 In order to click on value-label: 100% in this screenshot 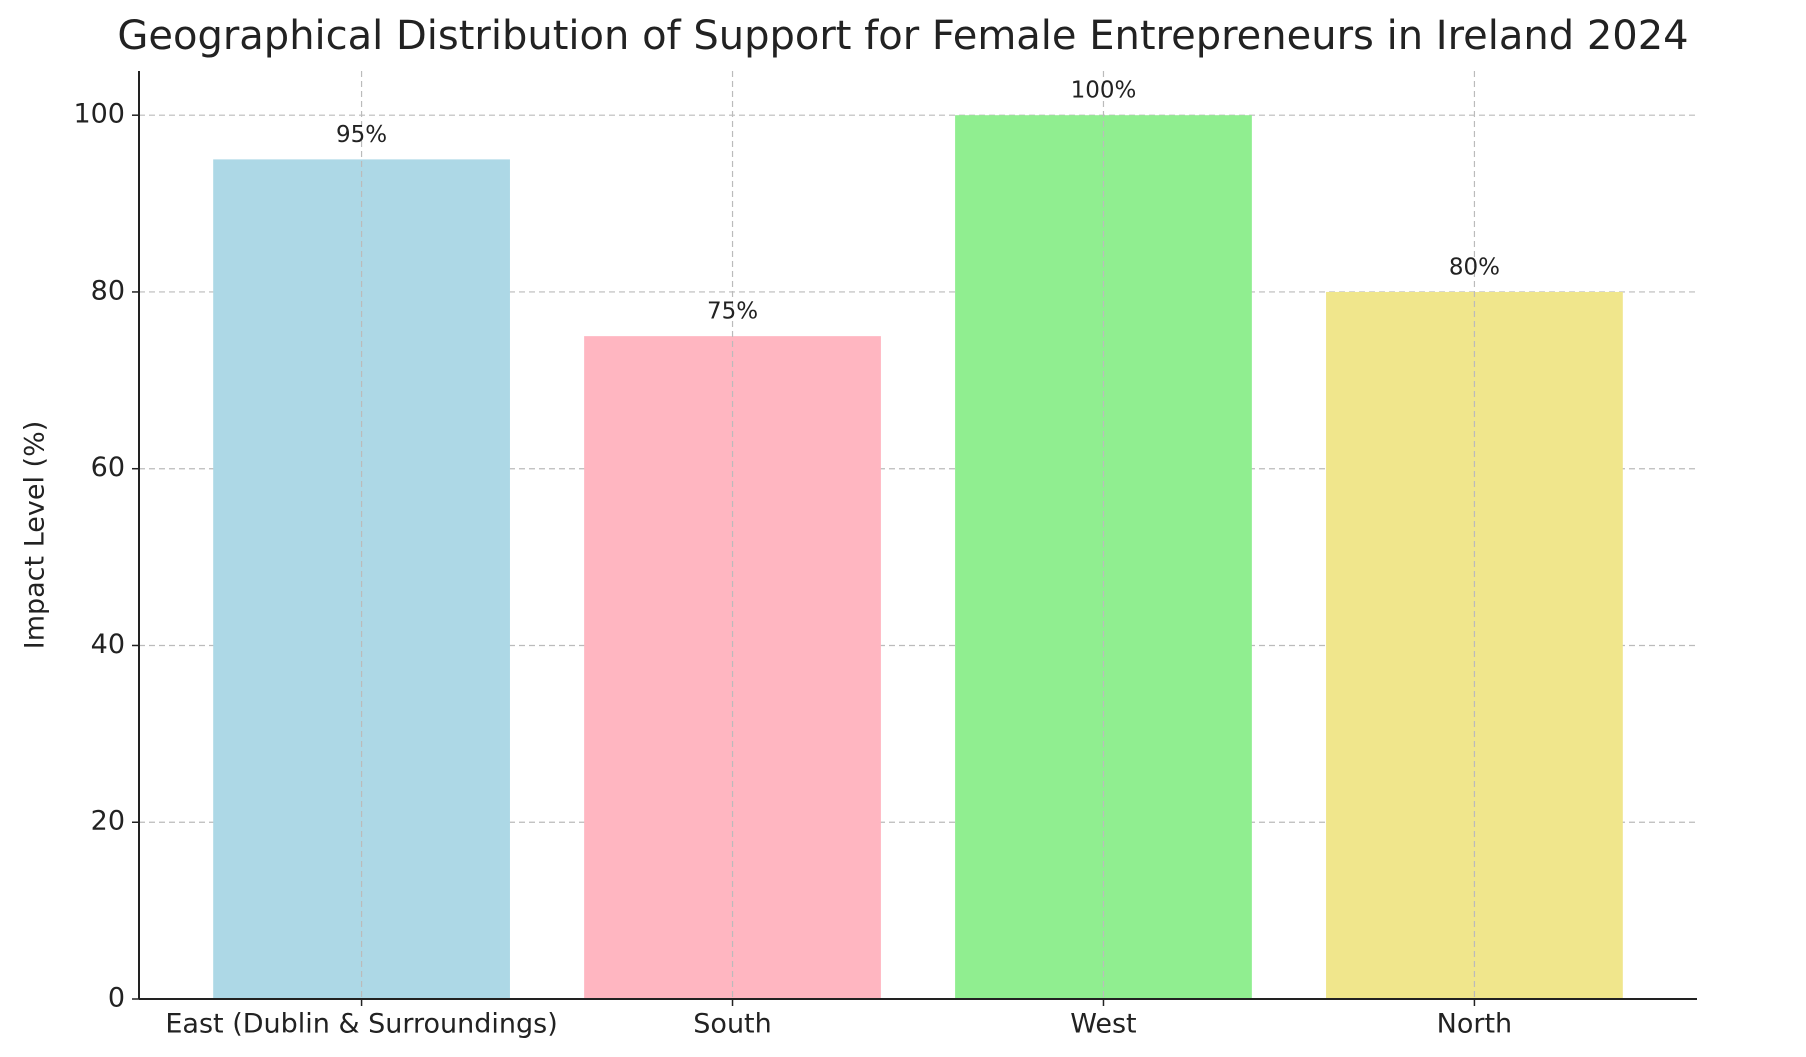, I will do `click(1104, 91)`.